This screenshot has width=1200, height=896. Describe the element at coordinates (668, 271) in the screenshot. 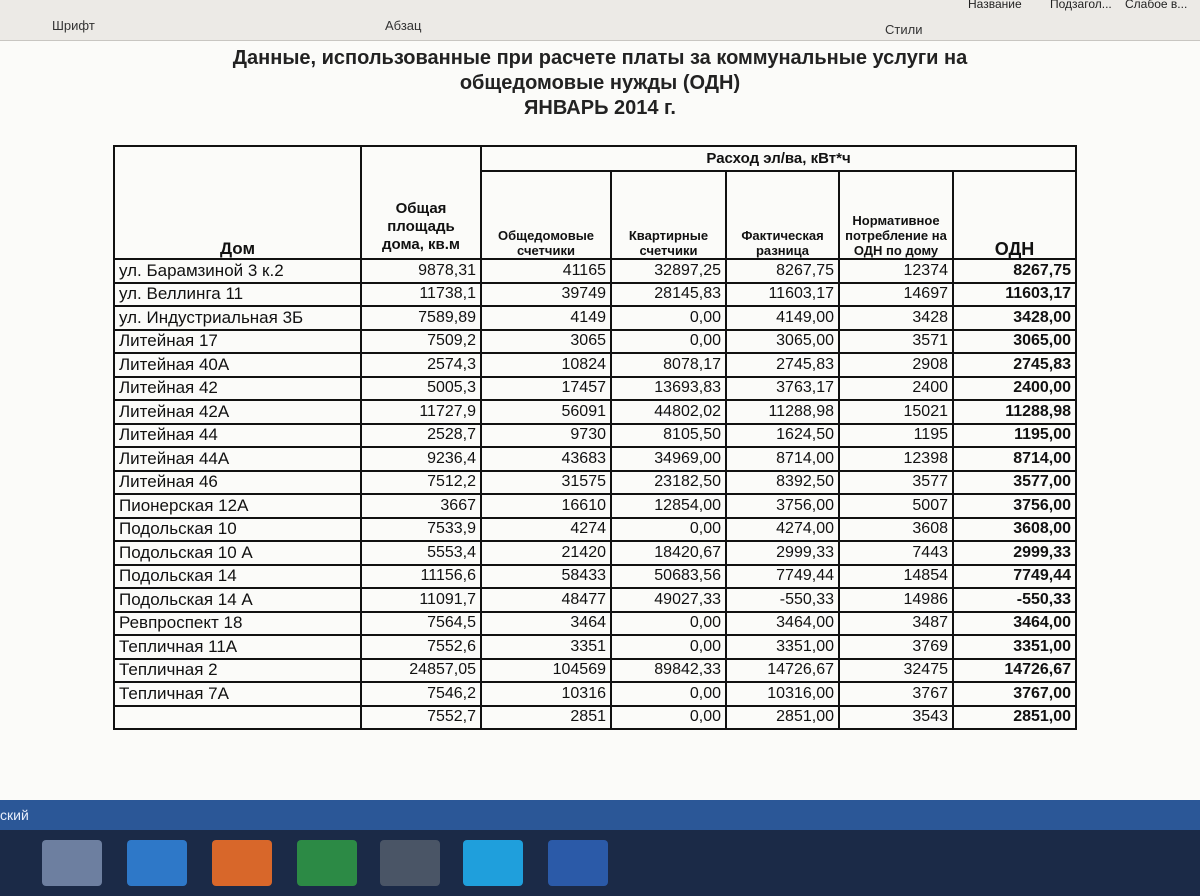

I see `table-cell: 32897,25` at that location.